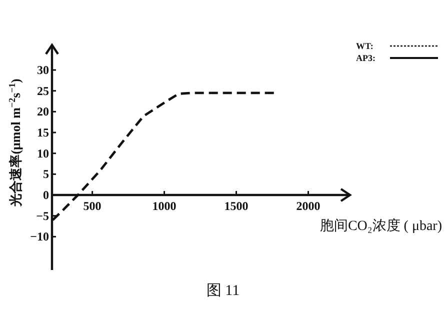 The height and width of the screenshot is (320, 446). What do you see at coordinates (43, 111) in the screenshot?
I see `y-tick-label: 20` at bounding box center [43, 111].